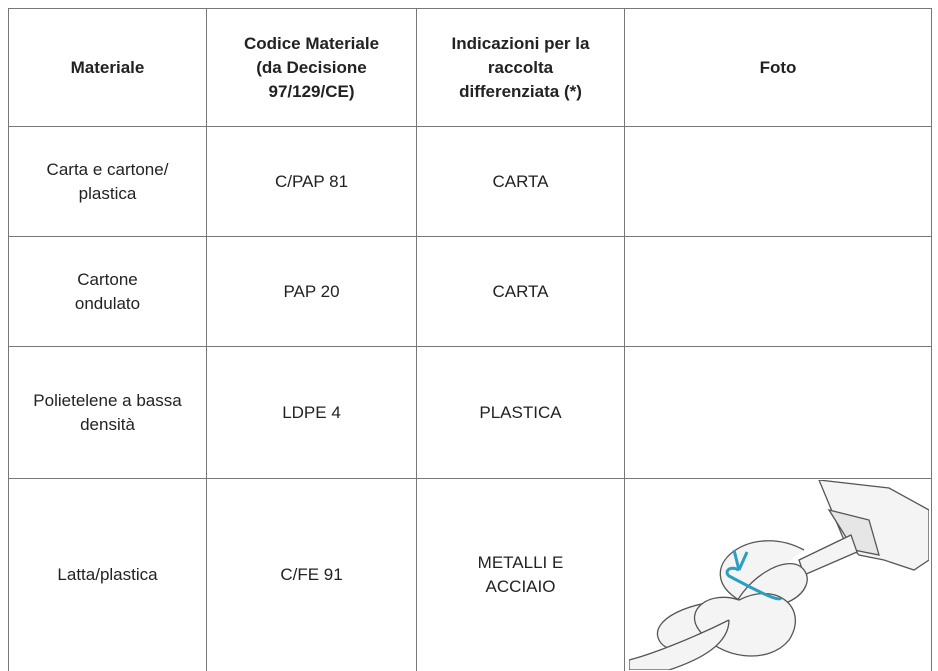 This screenshot has width=938, height=671. I want to click on cell: Polietelene a bassa densità, so click(108, 413).